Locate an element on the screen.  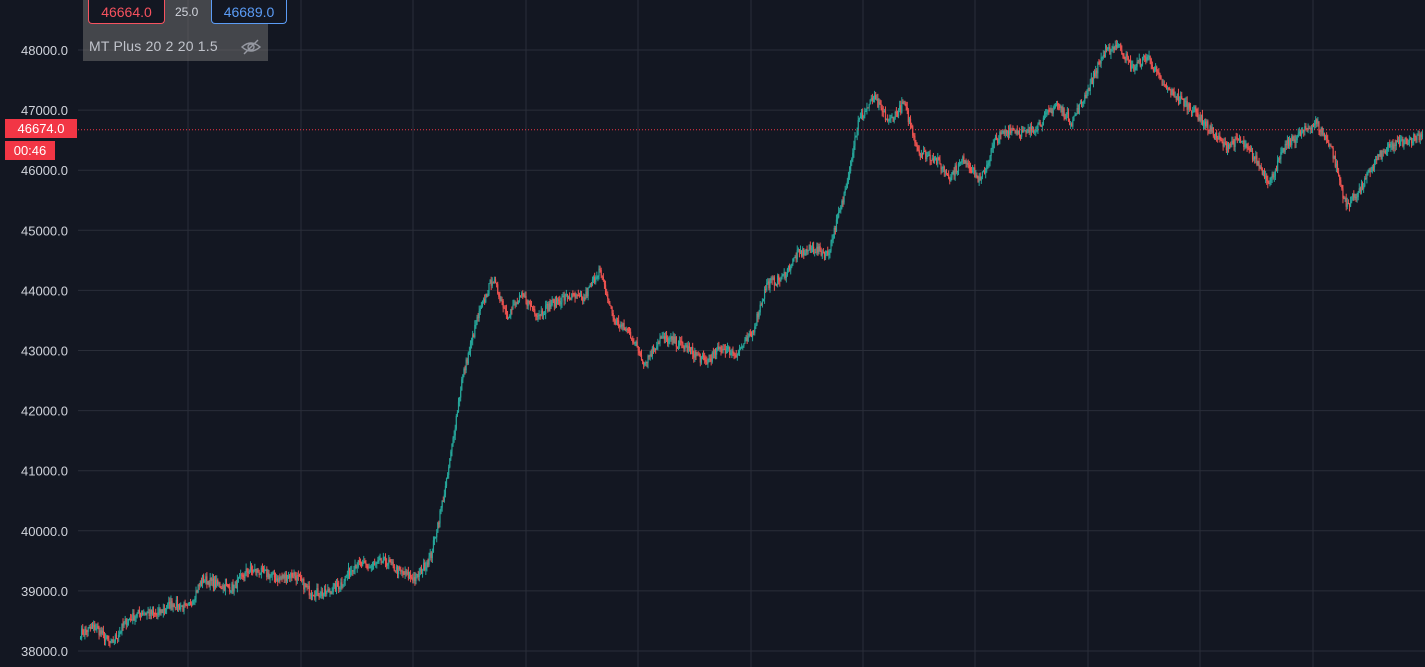
indicator-label: MT Plus 20 2 20 1.5 is located at coordinates (153, 46).